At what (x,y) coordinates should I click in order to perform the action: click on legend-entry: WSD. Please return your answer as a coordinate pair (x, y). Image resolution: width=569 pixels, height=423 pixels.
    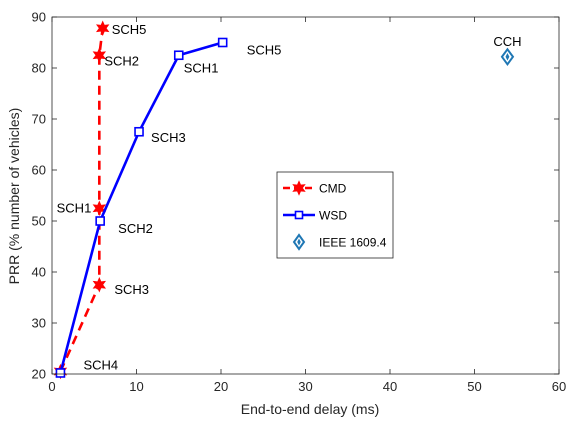
    Looking at the image, I should click on (315, 216).